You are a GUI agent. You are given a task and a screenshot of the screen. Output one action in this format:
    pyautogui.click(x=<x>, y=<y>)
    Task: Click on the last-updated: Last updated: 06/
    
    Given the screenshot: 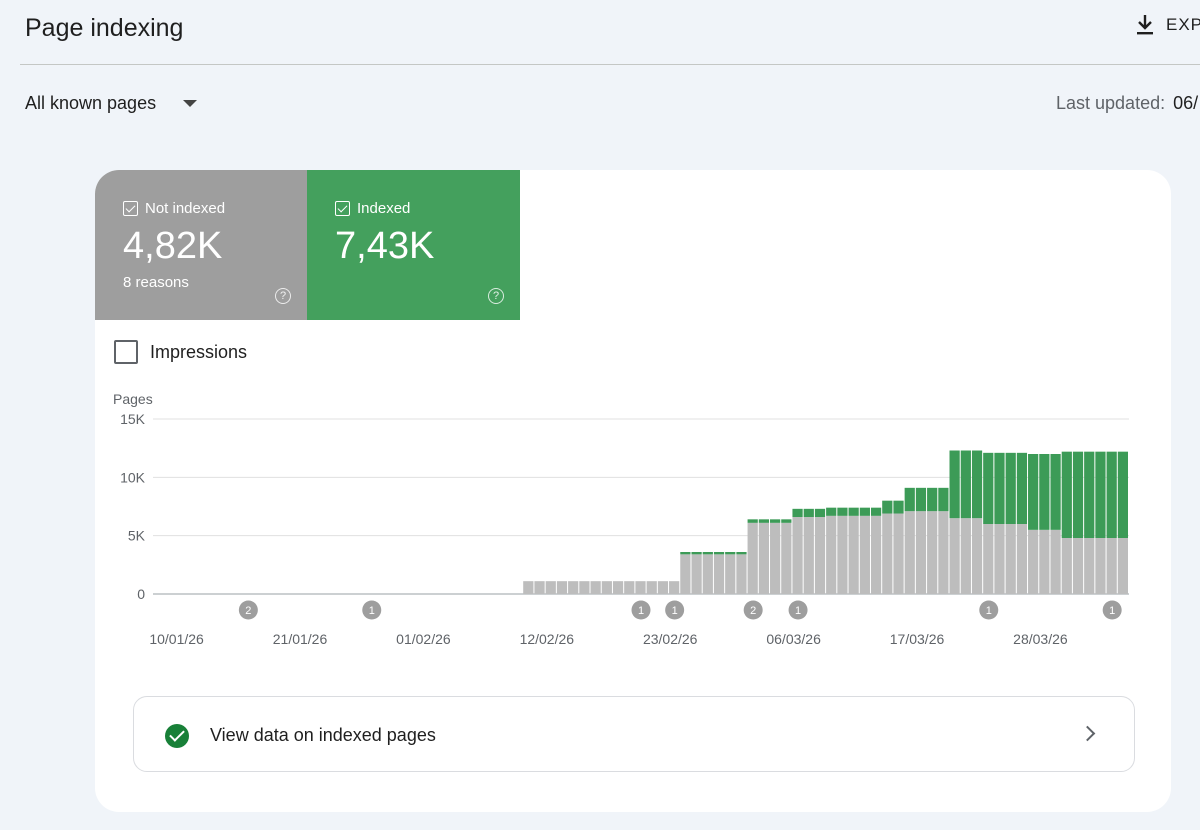 What is the action you would take?
    pyautogui.click(x=1127, y=103)
    